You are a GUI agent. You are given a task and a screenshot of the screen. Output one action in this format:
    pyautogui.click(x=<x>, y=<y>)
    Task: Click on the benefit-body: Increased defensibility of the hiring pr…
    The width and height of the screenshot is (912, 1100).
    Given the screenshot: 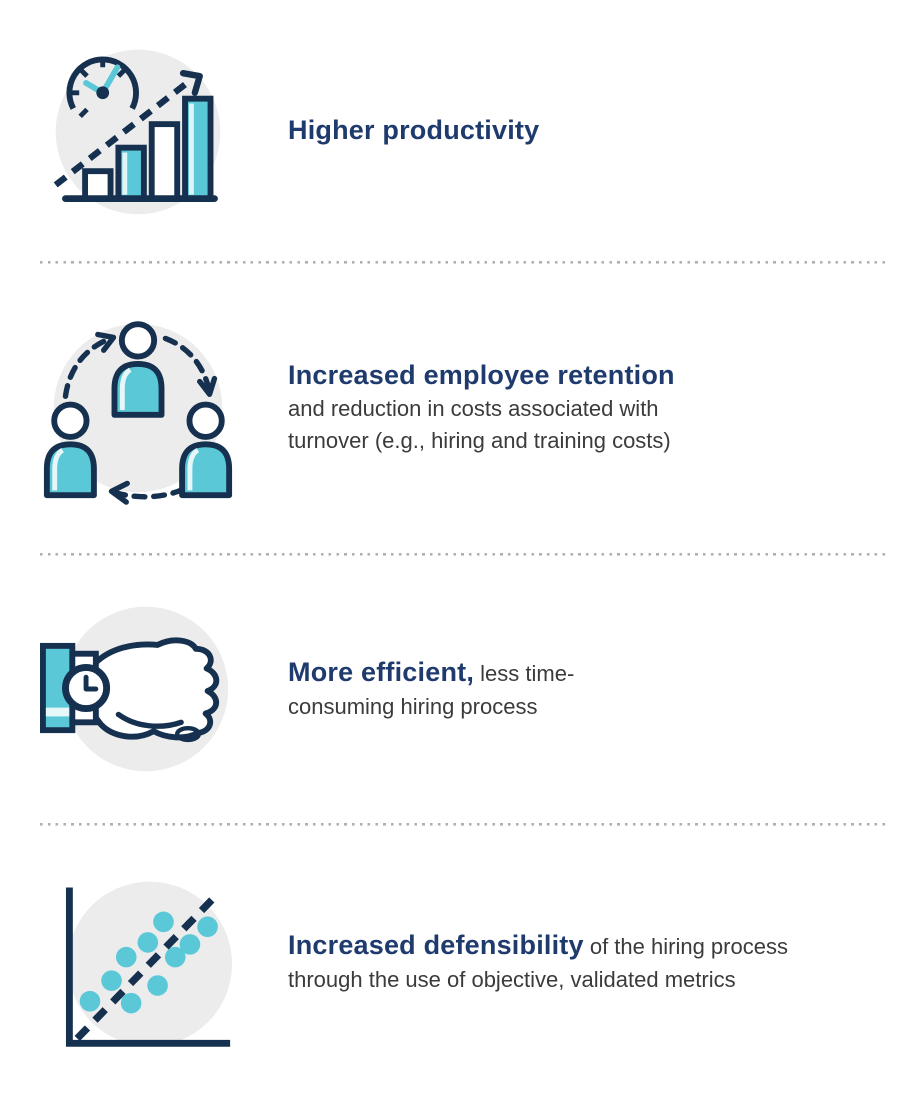 What is the action you would take?
    pyautogui.click(x=538, y=960)
    